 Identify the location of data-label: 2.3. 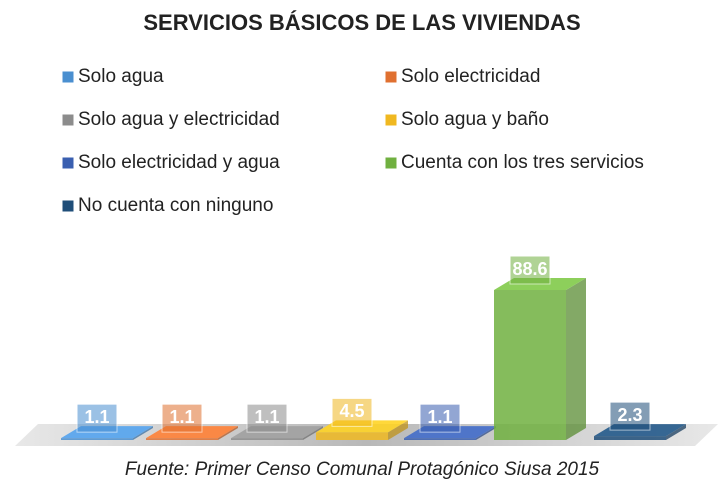
(629, 415).